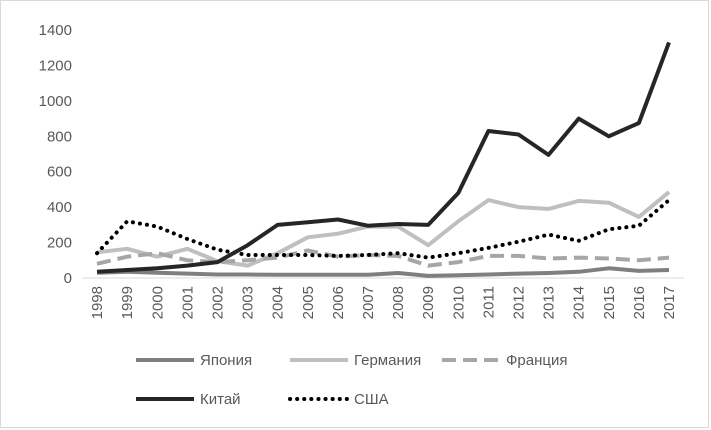 This screenshot has height=430, width=711. Describe the element at coordinates (536, 360) in the screenshot. I see `legend-label: Франция` at that location.